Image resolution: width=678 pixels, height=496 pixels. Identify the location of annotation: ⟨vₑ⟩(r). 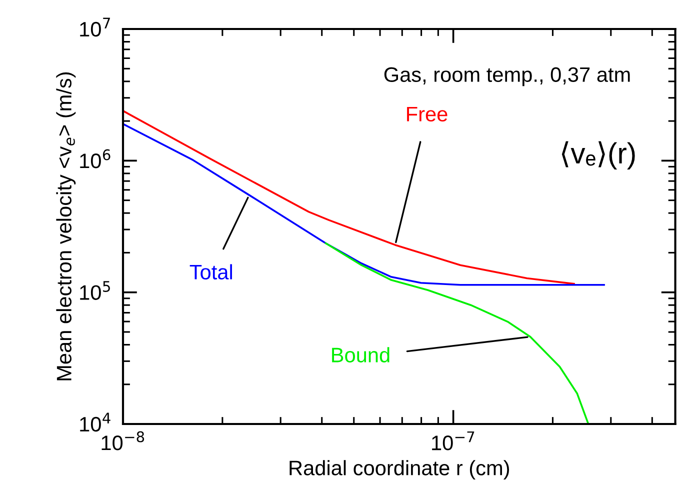
(598, 155).